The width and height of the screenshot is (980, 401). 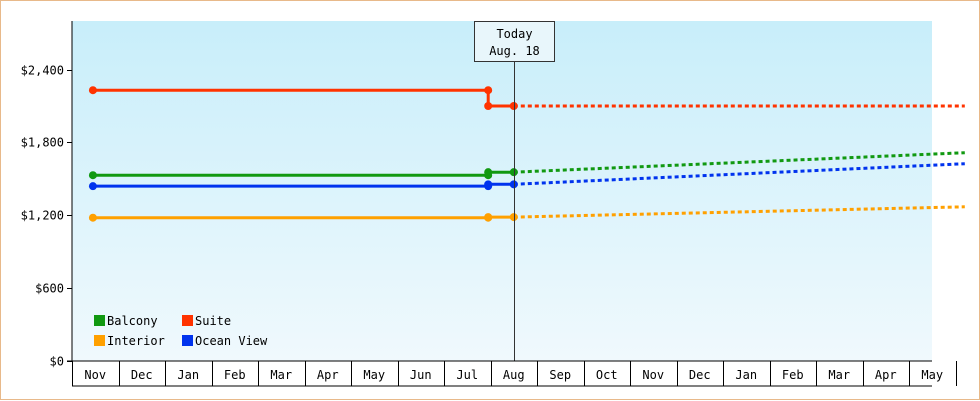 I want to click on series-line-suite, so click(x=303, y=98).